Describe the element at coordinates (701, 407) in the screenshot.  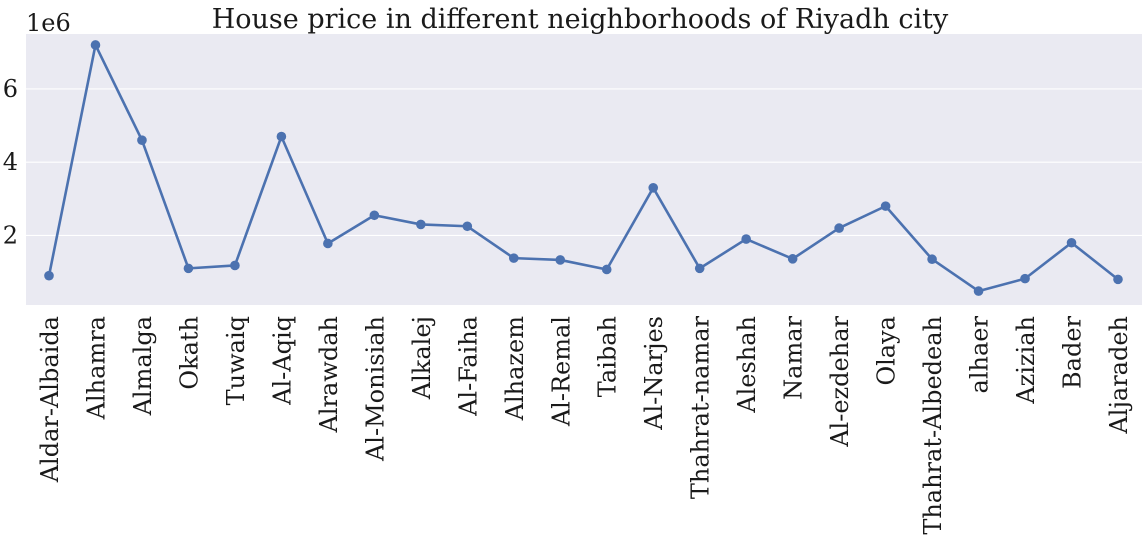
I see `x-tick-label: Thahrat-namar` at that location.